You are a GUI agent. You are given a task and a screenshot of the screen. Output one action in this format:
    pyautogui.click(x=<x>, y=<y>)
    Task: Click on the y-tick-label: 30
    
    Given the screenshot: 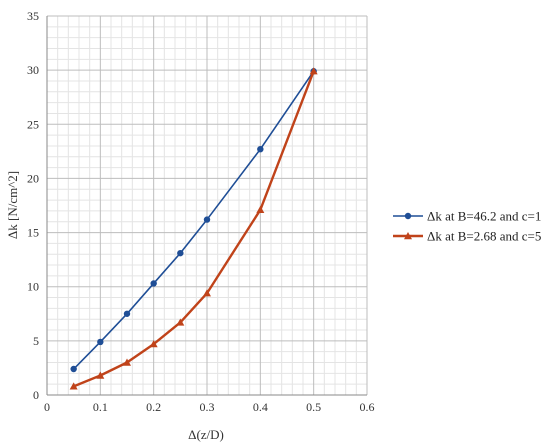 What is the action you would take?
    pyautogui.click(x=33, y=70)
    